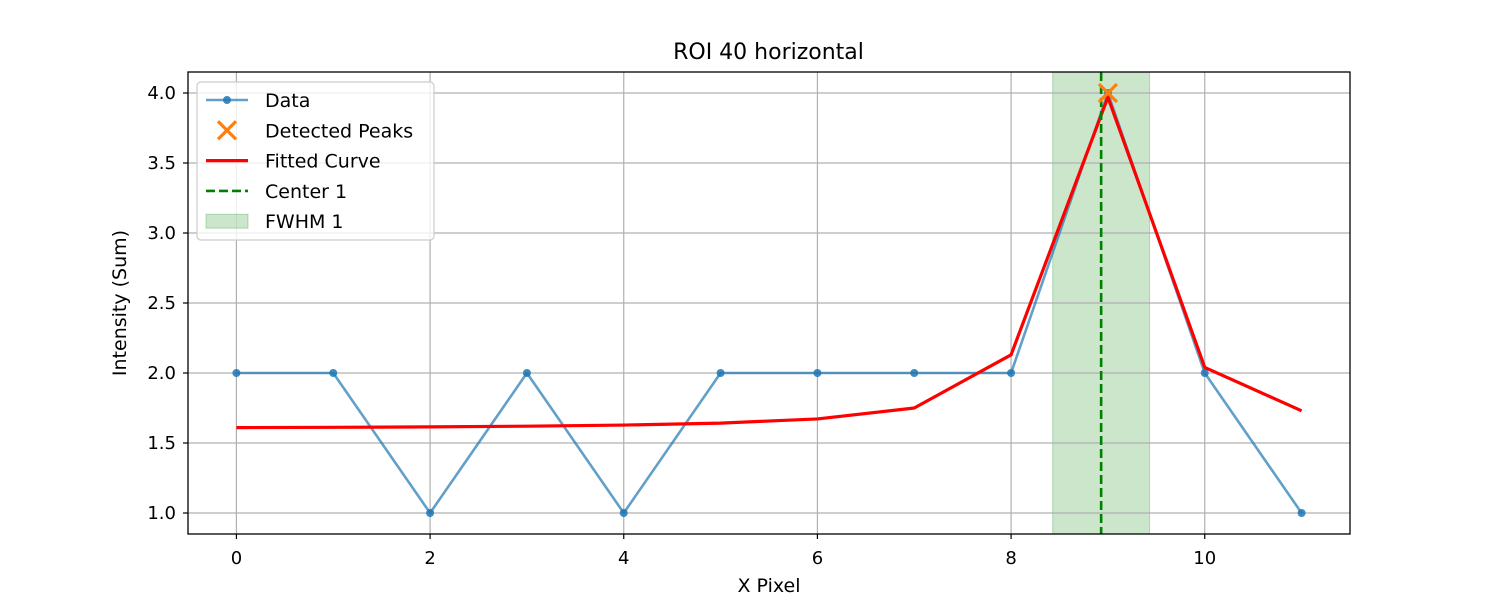 The image size is (1500, 600). What do you see at coordinates (429, 558) in the screenshot?
I see `x-tick-label: 2` at bounding box center [429, 558].